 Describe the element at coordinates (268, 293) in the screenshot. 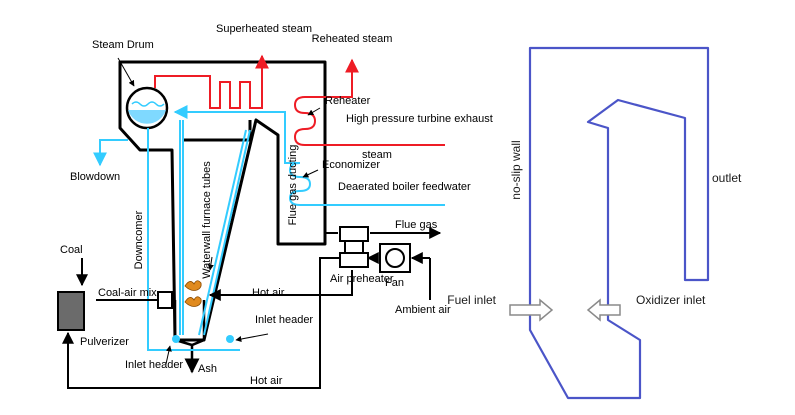

I see `label-hot-air-top: Hot air` at that location.